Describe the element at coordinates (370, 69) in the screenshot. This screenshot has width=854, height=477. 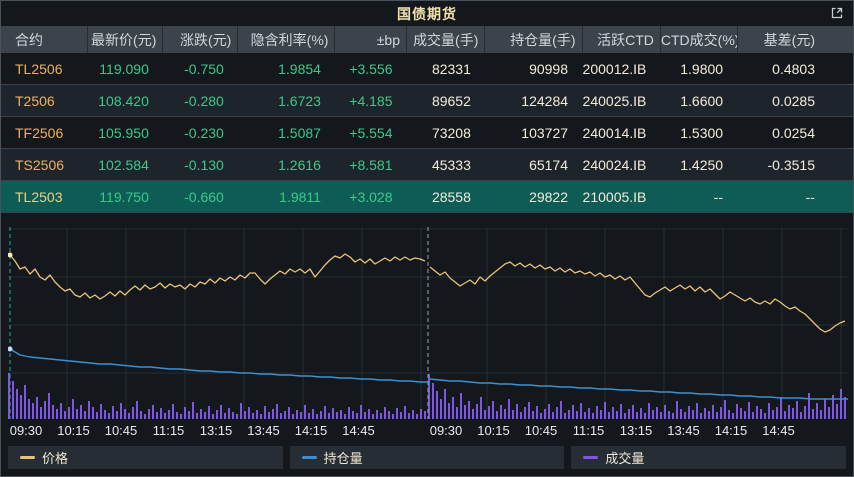
I see `bp-cell: +3.556` at that location.